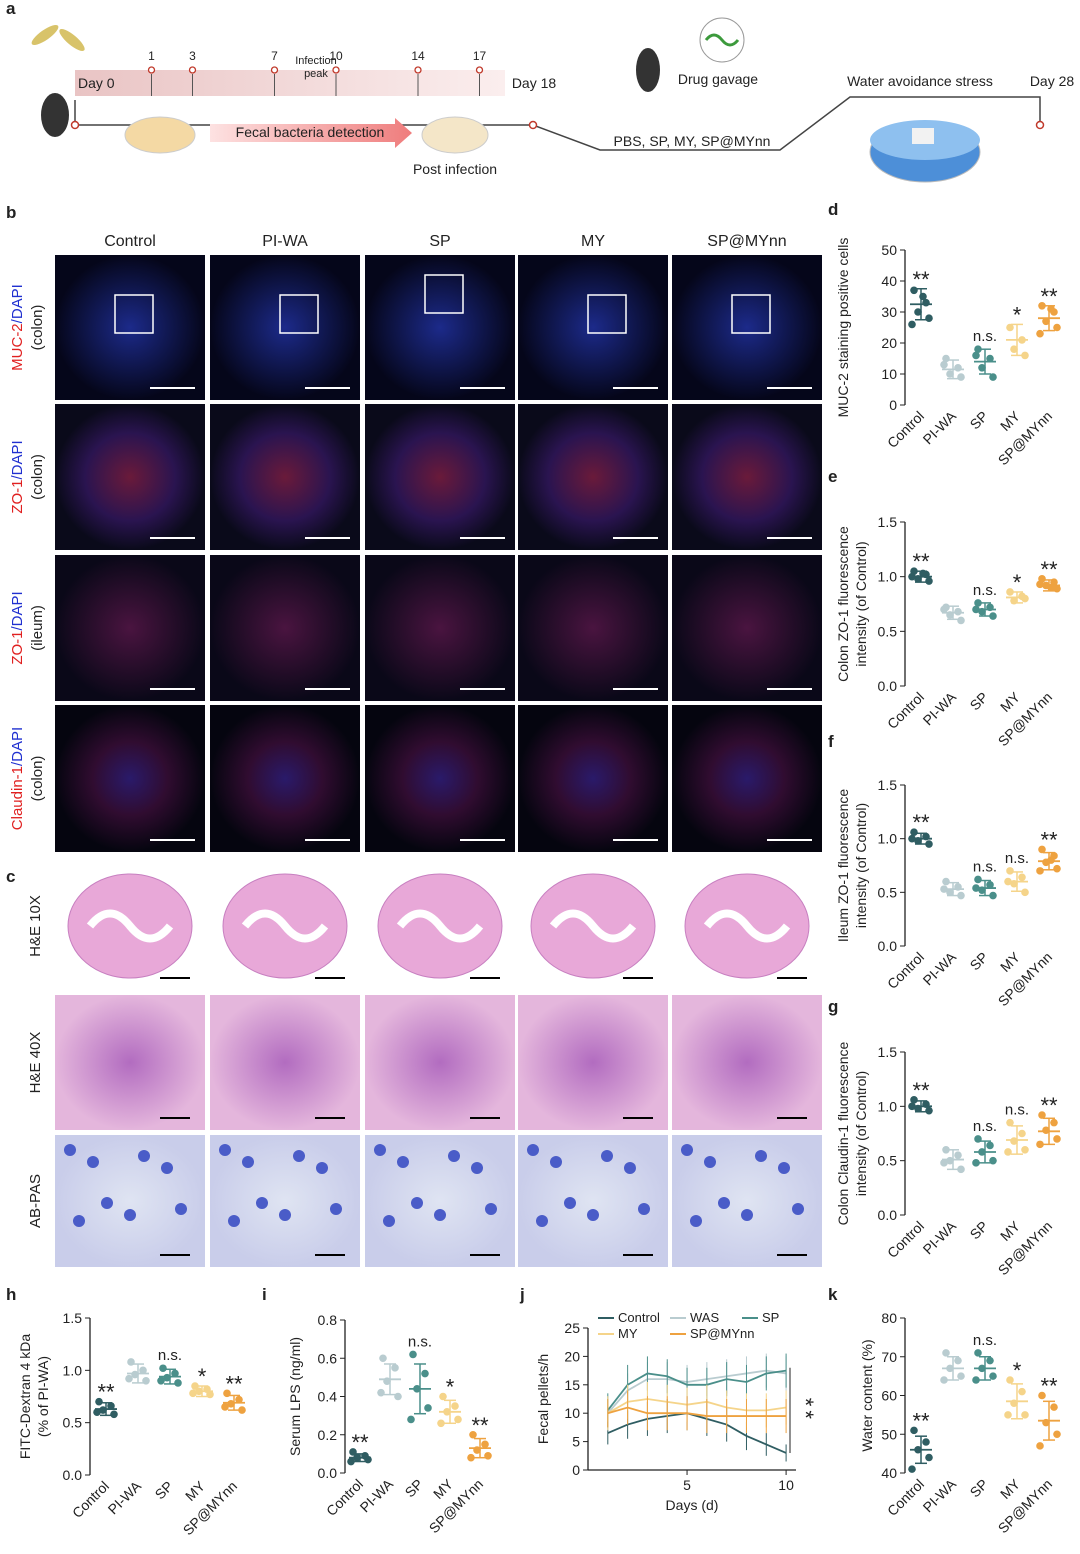 The width and height of the screenshot is (1080, 1554). I want to click on y-tick-label: 0.0, so click(888, 1215).